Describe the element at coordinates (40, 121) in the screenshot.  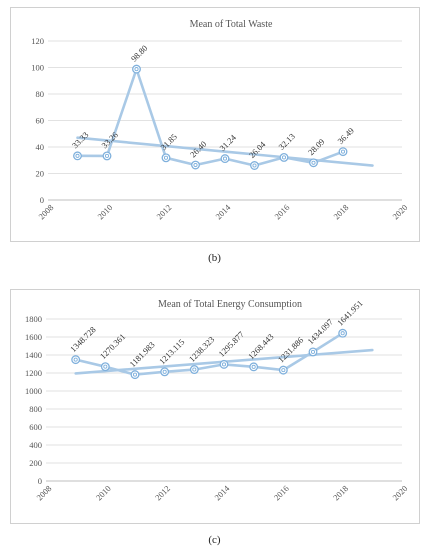
I see `y-tick-label: 60` at that location.